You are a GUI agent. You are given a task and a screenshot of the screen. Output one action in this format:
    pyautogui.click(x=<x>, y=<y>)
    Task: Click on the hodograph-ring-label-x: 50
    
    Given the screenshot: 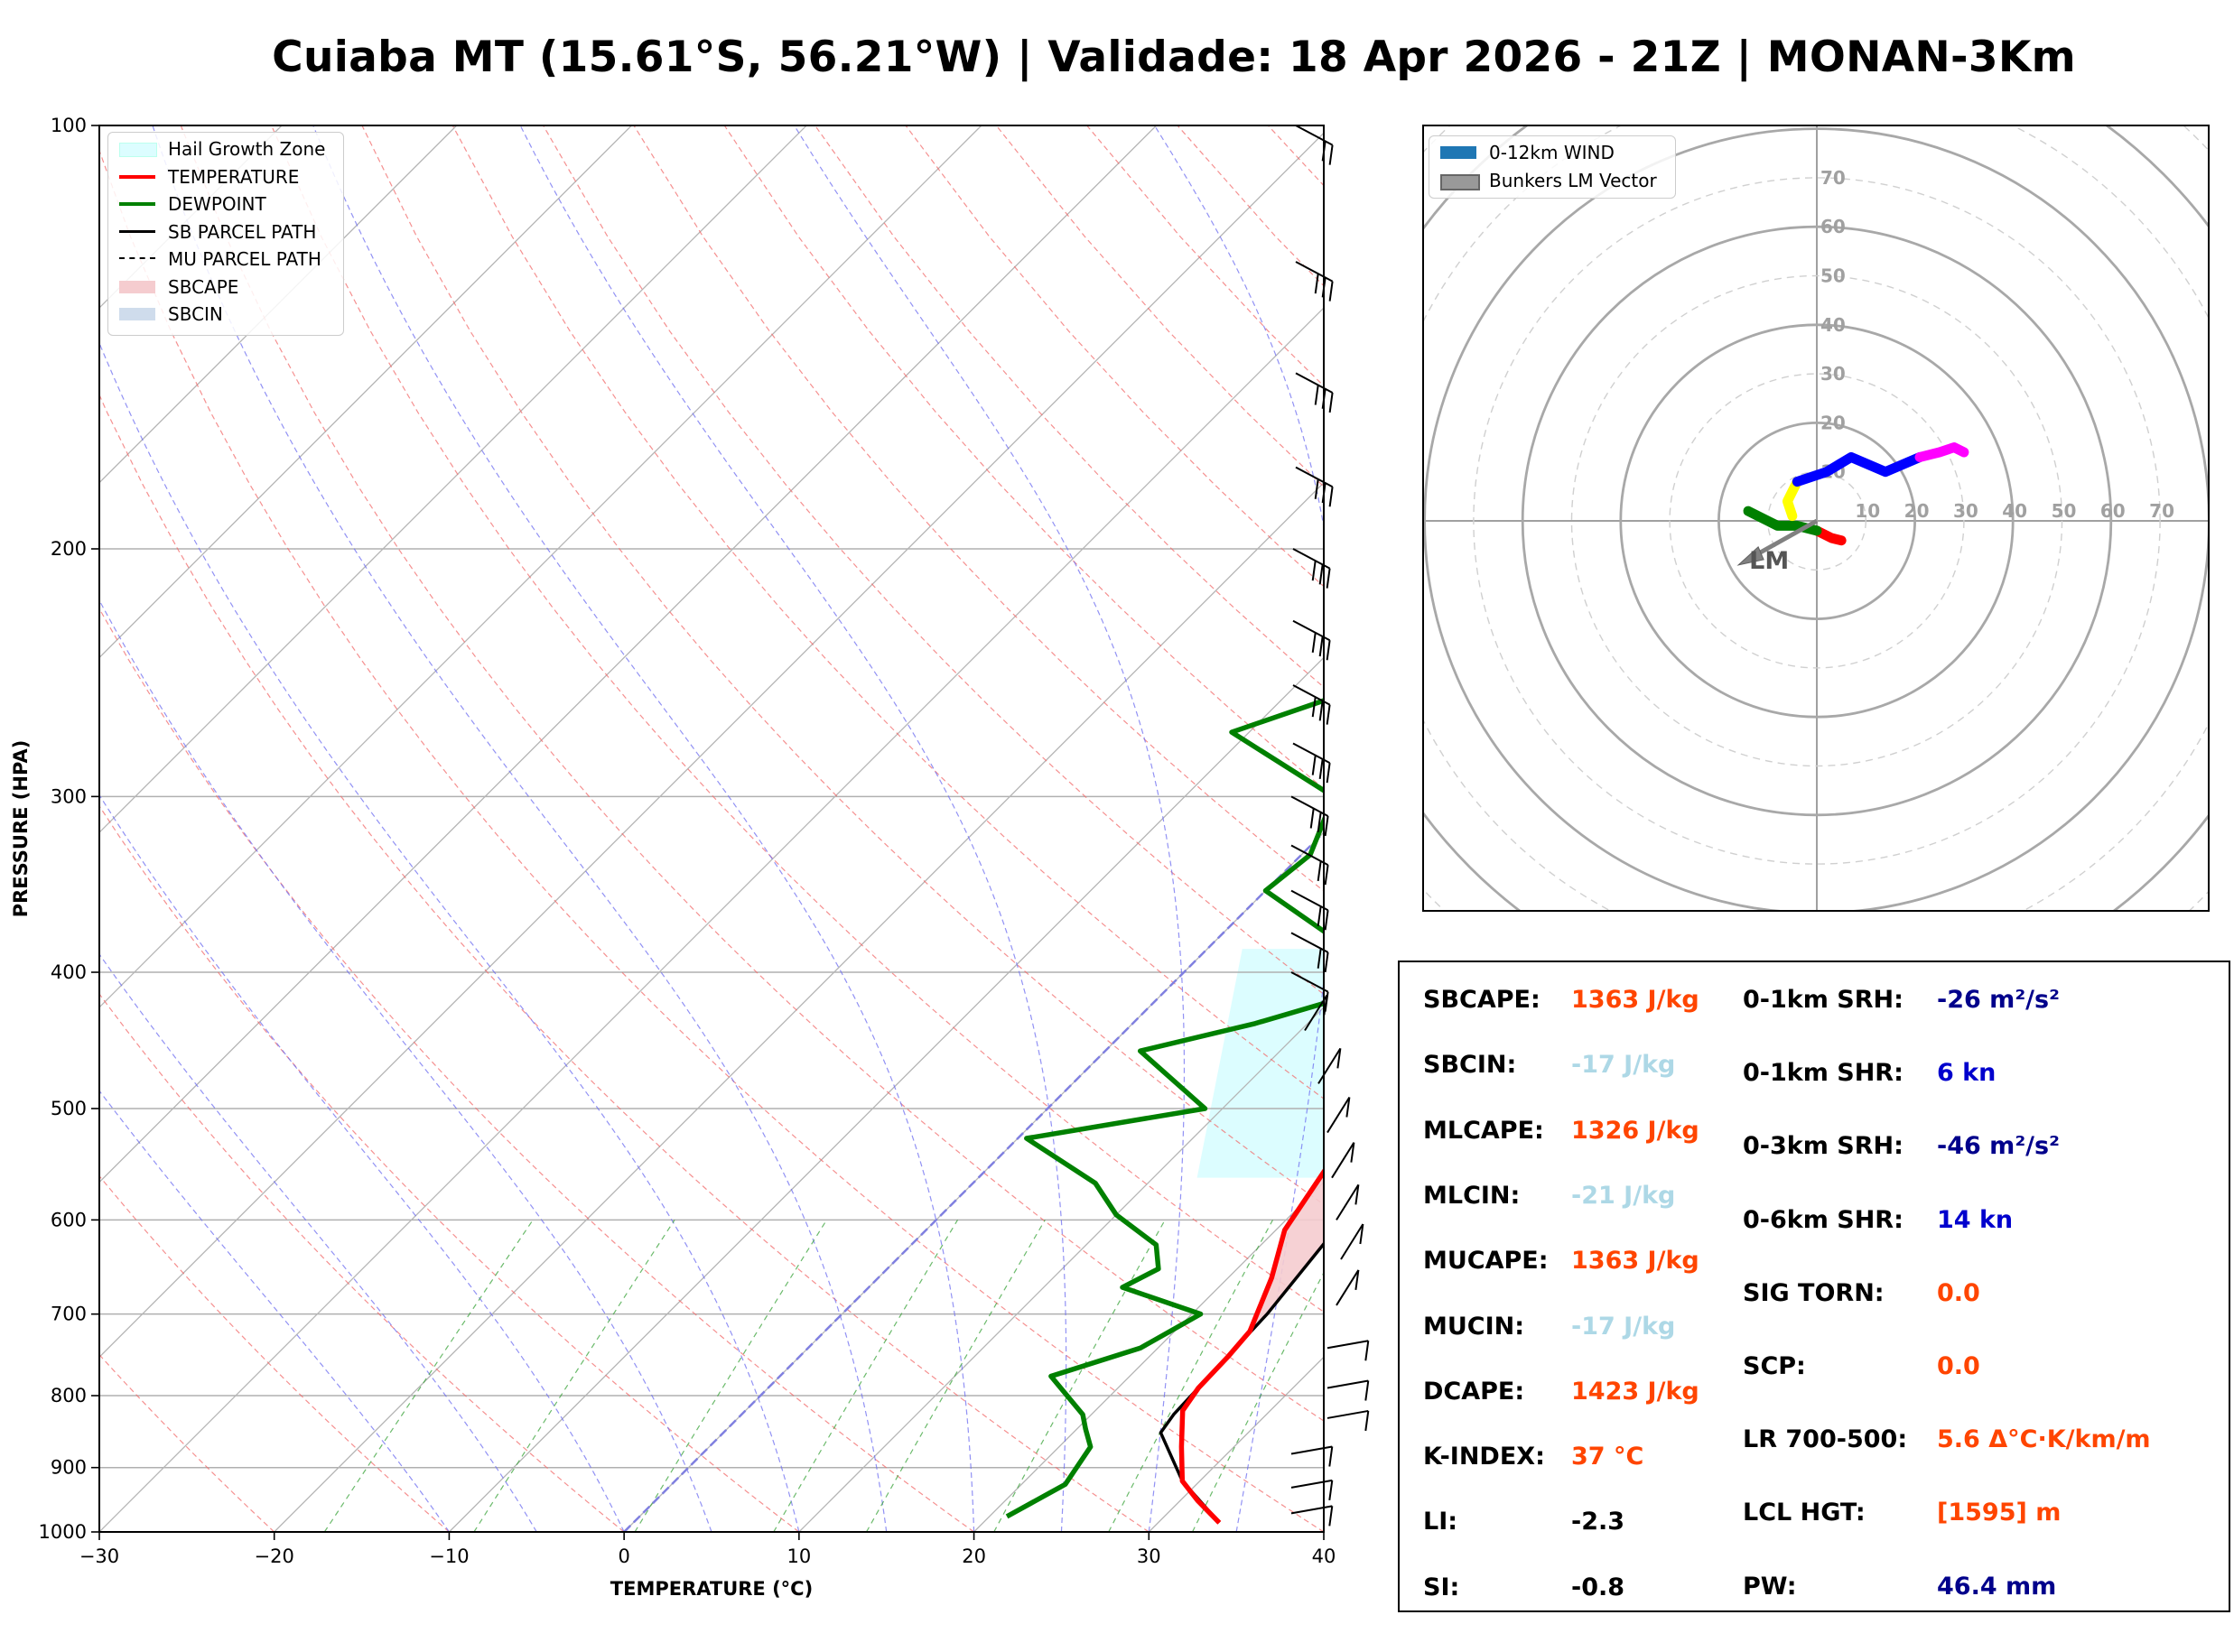 What is the action you would take?
    pyautogui.click(x=2064, y=511)
    